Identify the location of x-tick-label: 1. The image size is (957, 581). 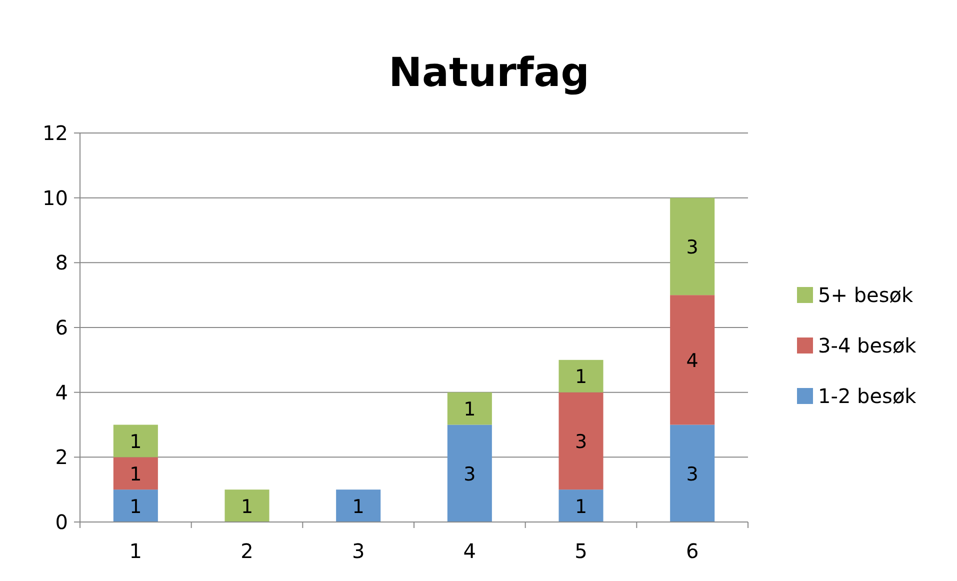
(135, 551).